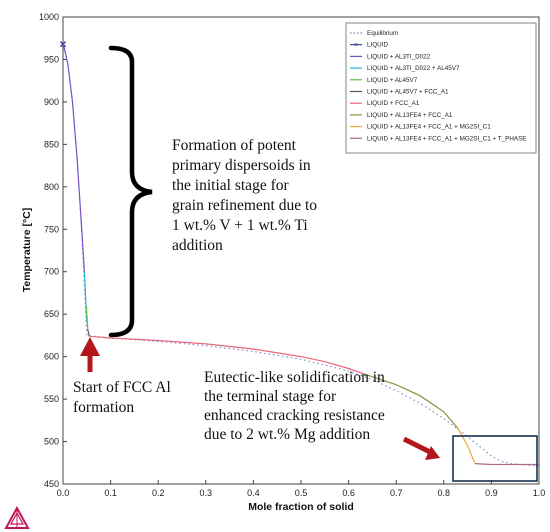  Describe the element at coordinates (377, 45) in the screenshot. I see `legend-label: LIQUID` at that location.